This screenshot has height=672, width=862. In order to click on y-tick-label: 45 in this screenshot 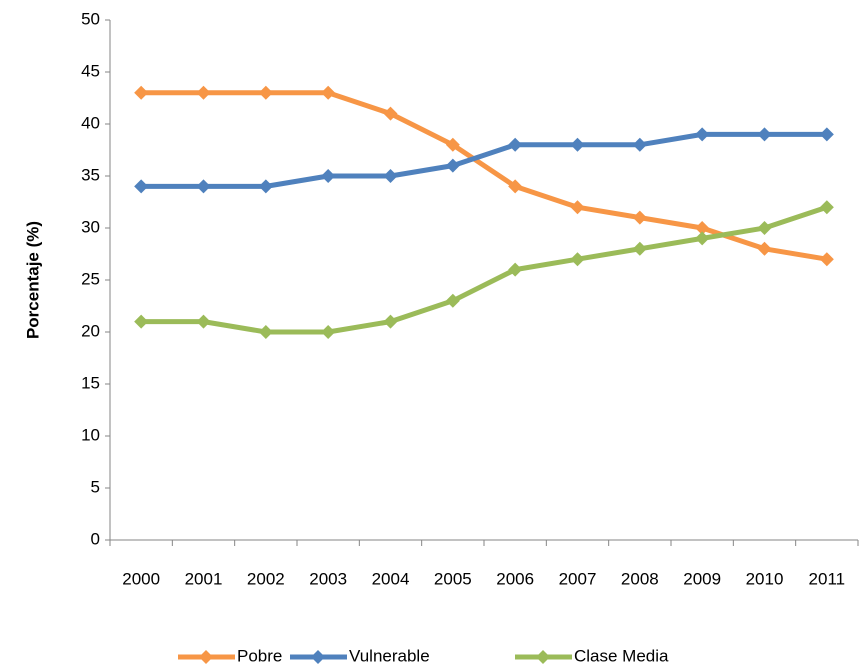, I will do `click(90, 70)`.